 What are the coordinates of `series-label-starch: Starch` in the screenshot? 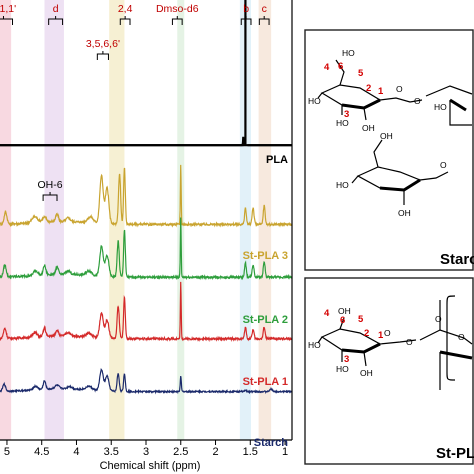 It's located at (271, 443).